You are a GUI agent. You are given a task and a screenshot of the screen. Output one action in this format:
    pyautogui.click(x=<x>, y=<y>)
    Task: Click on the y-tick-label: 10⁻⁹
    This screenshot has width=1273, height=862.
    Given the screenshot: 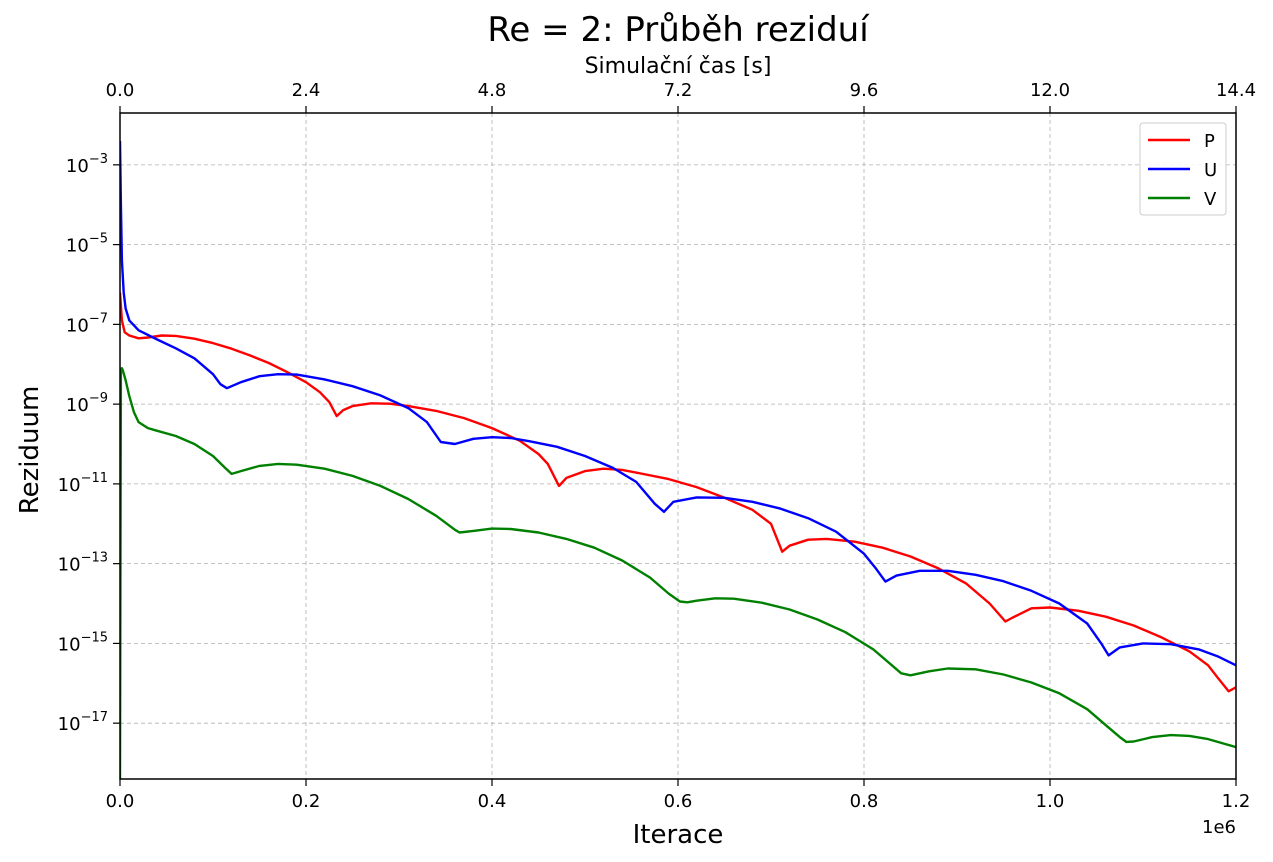 What is the action you would take?
    pyautogui.click(x=87, y=403)
    